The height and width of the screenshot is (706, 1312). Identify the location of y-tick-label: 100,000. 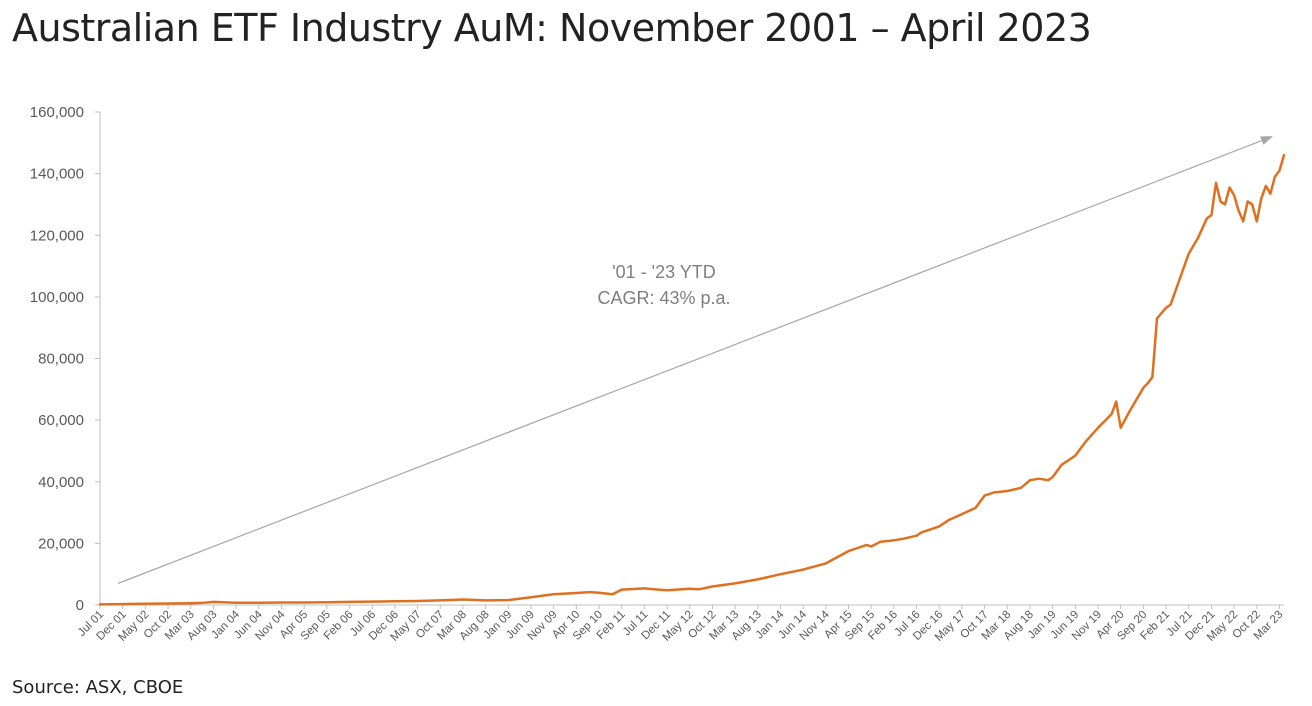
(57, 297).